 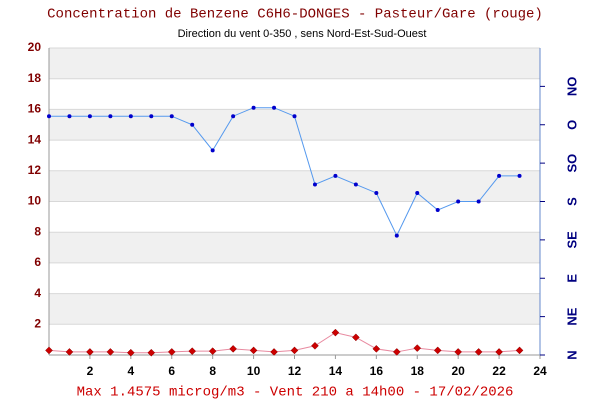 I want to click on y-tick-label: 20, so click(x=35, y=47).